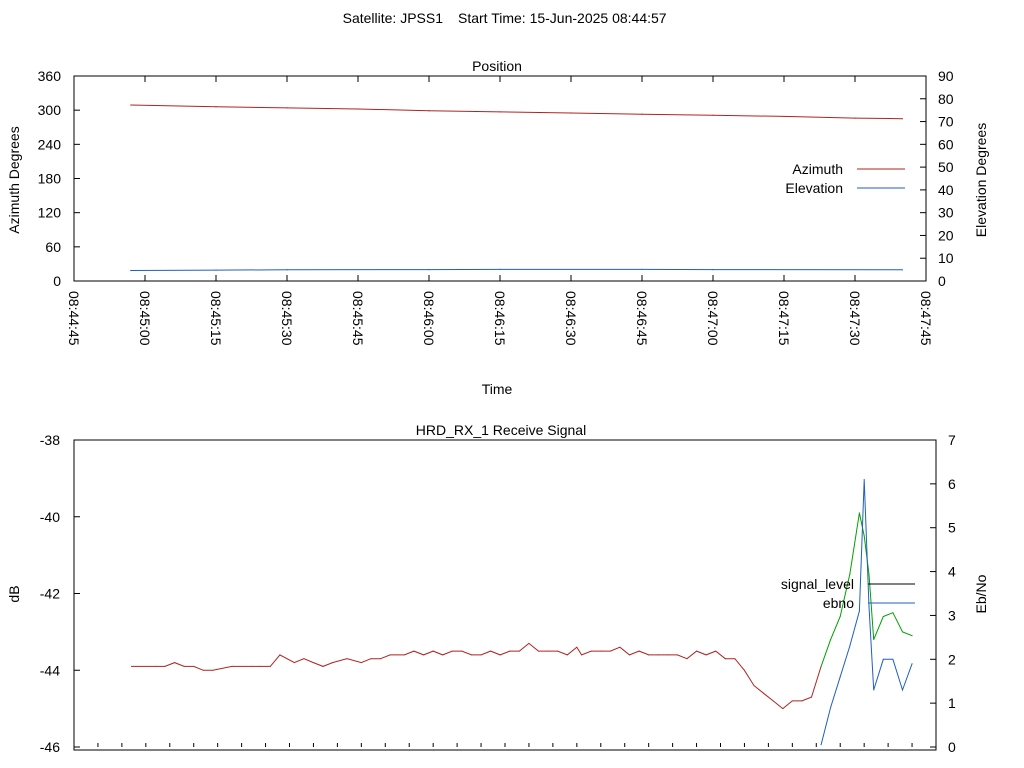 The image size is (1024, 768). I want to click on elevation-tick-label: 30, so click(946, 213).